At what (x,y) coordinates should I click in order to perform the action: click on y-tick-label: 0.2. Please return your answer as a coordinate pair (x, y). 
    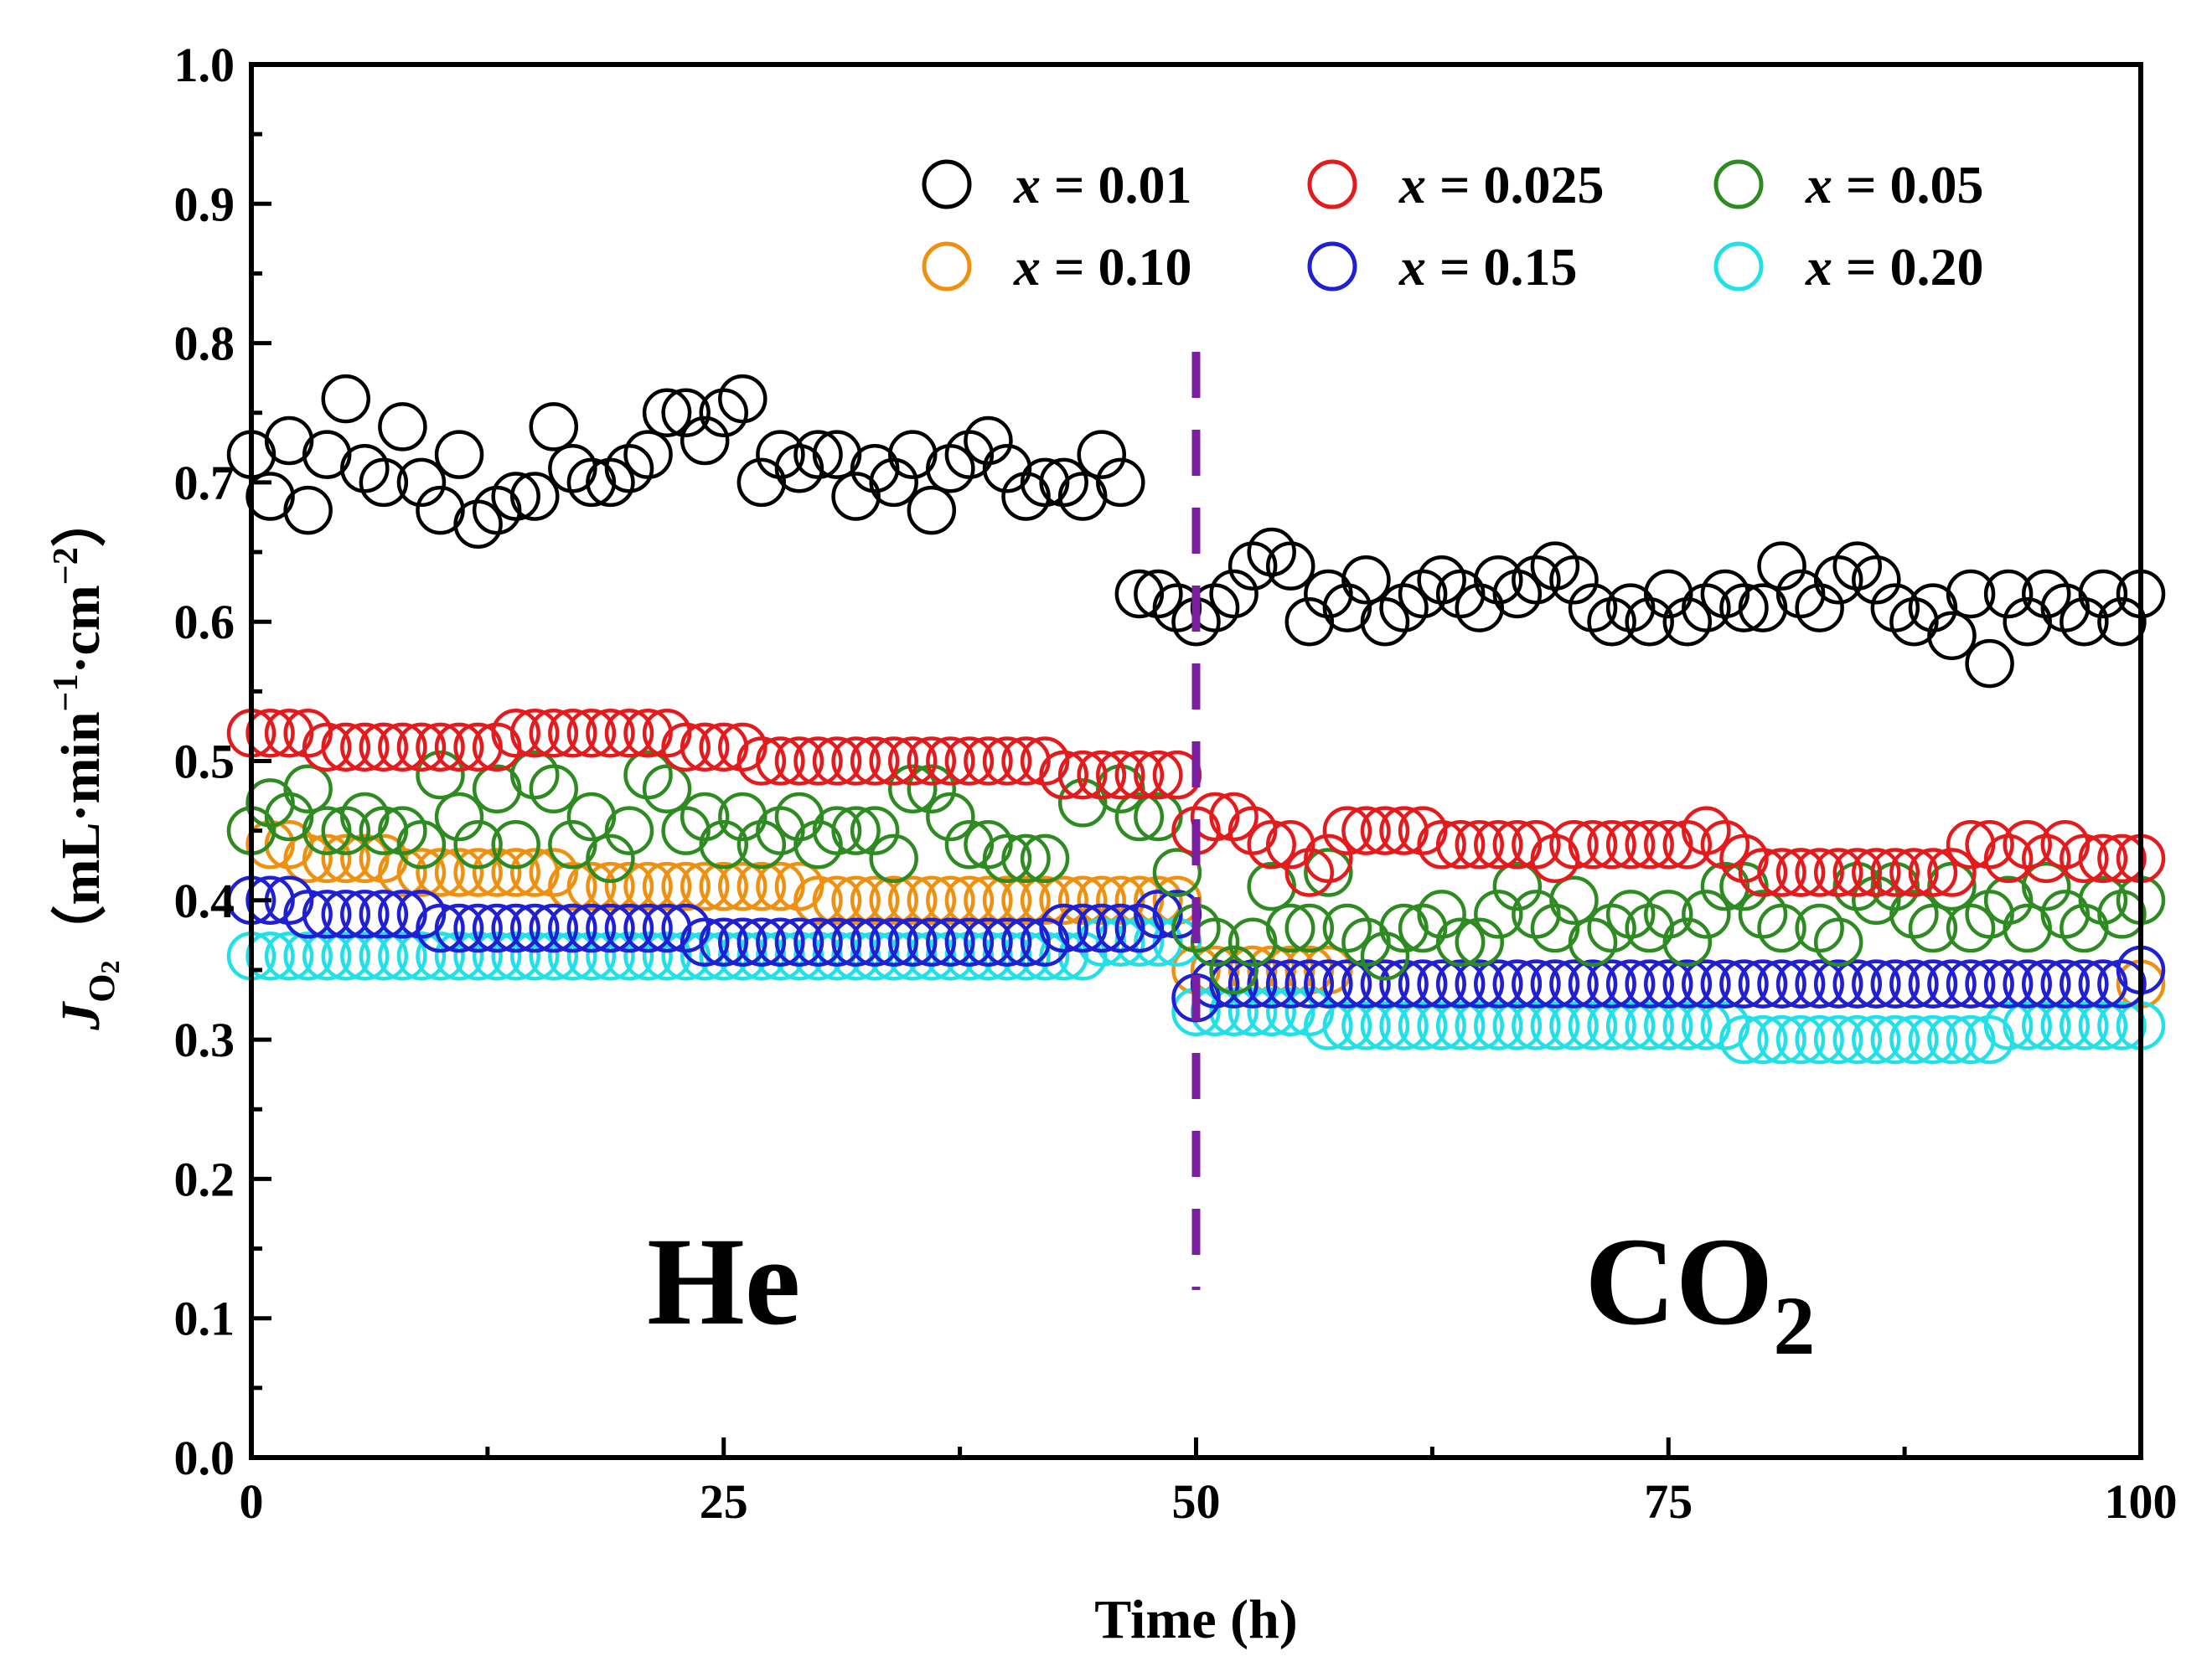
    Looking at the image, I should click on (204, 1179).